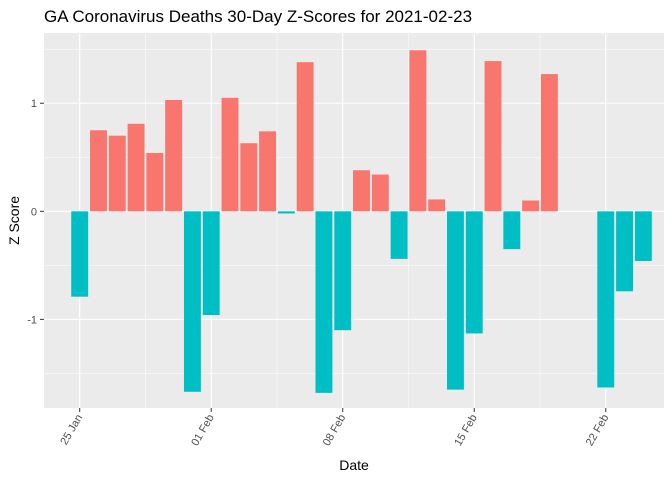  I want to click on y-tick-label: 1, so click(34, 104).